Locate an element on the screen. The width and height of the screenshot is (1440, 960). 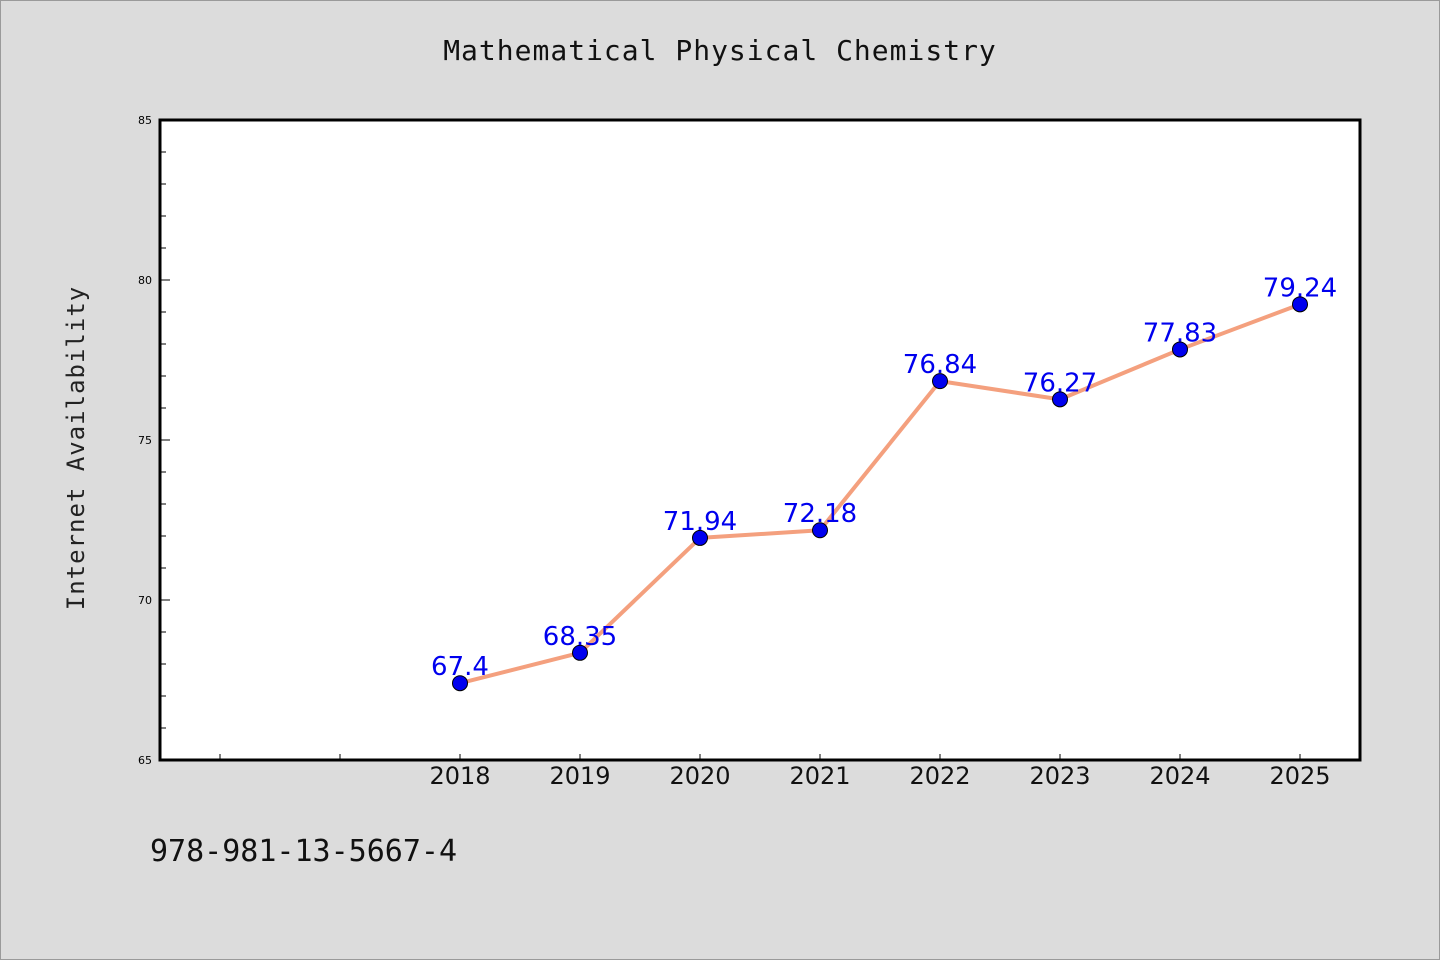
x-tick-label: 2023 is located at coordinates (1059, 776).